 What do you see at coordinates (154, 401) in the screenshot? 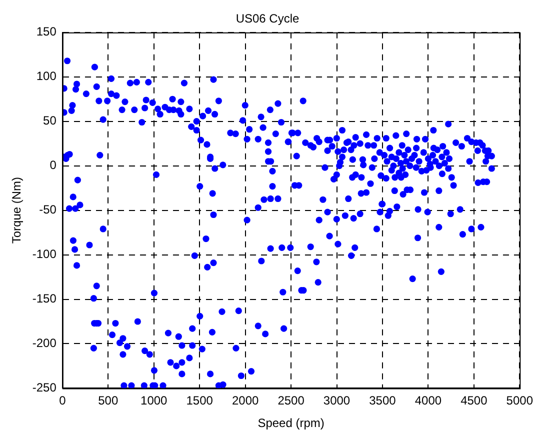
I see `x-tick-label: 1000` at bounding box center [154, 401].